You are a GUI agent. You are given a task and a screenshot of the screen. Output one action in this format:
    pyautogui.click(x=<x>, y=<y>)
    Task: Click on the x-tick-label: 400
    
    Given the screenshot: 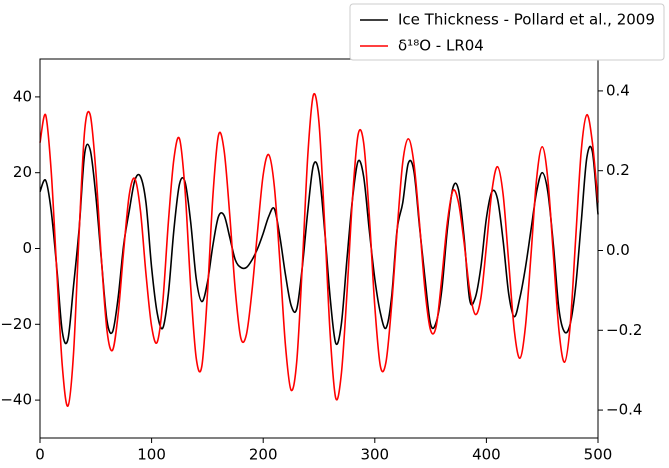 What is the action you would take?
    pyautogui.click(x=486, y=455)
    